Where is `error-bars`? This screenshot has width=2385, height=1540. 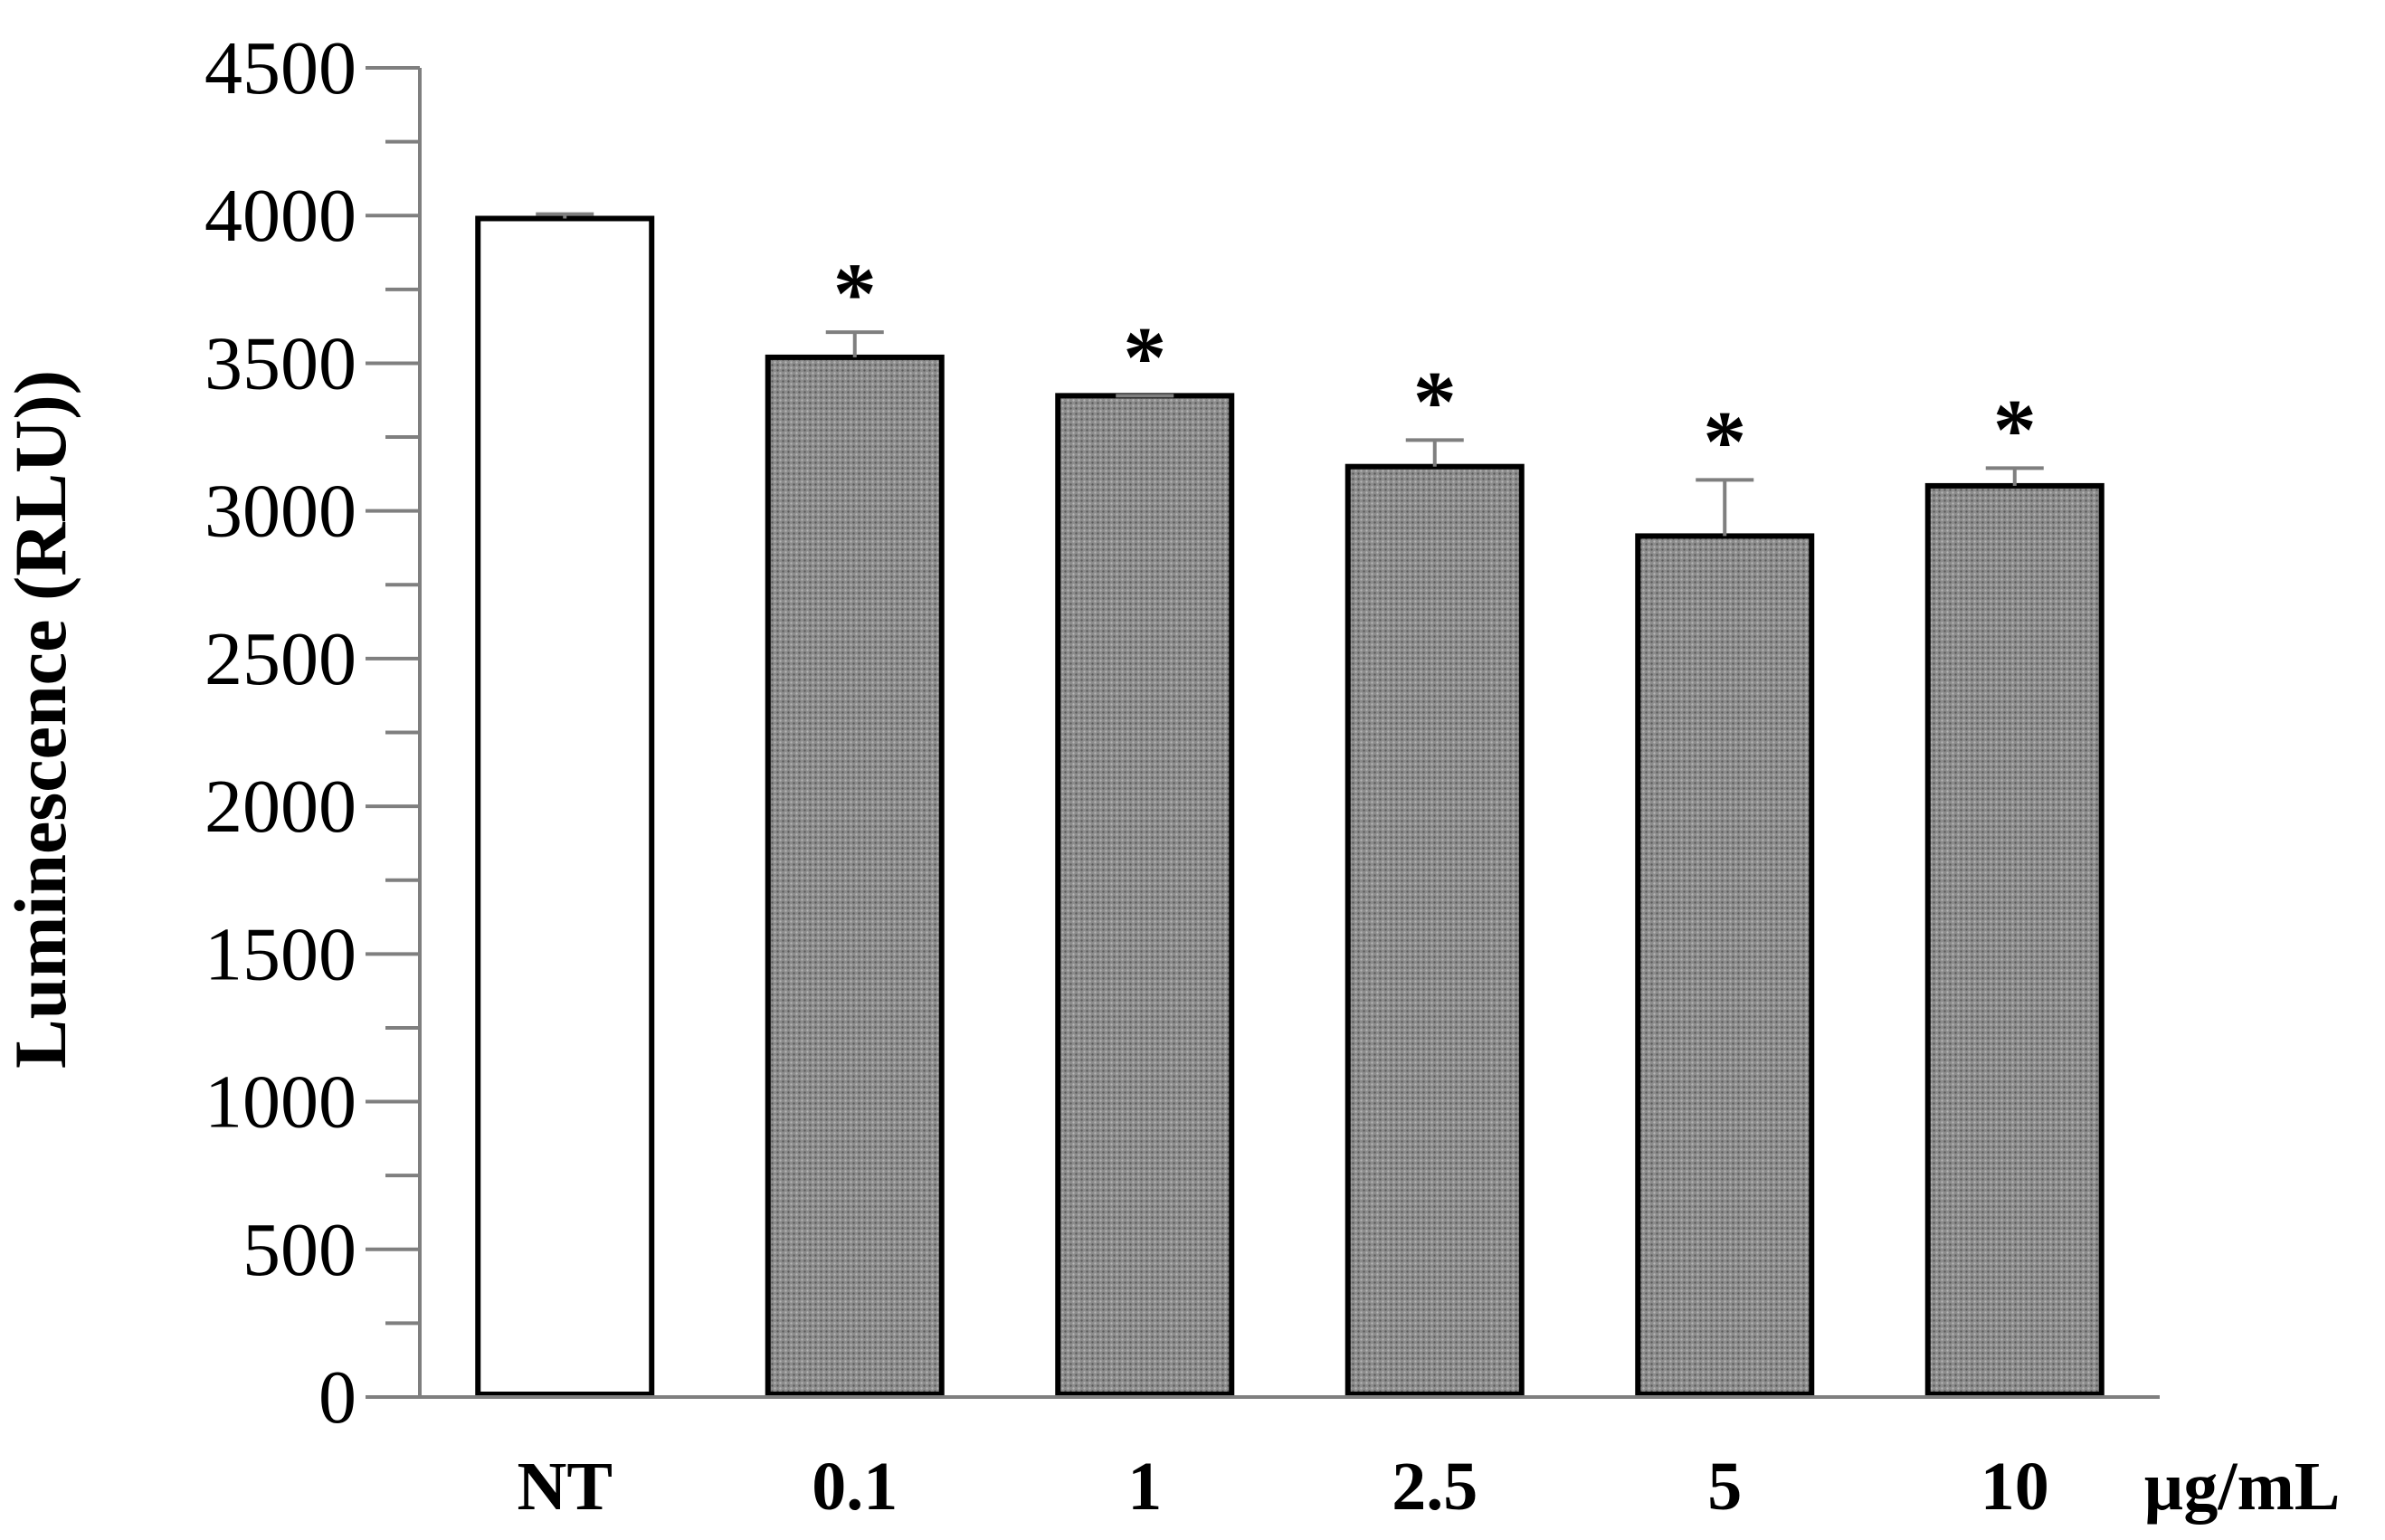 error-bars is located at coordinates (1290, 375).